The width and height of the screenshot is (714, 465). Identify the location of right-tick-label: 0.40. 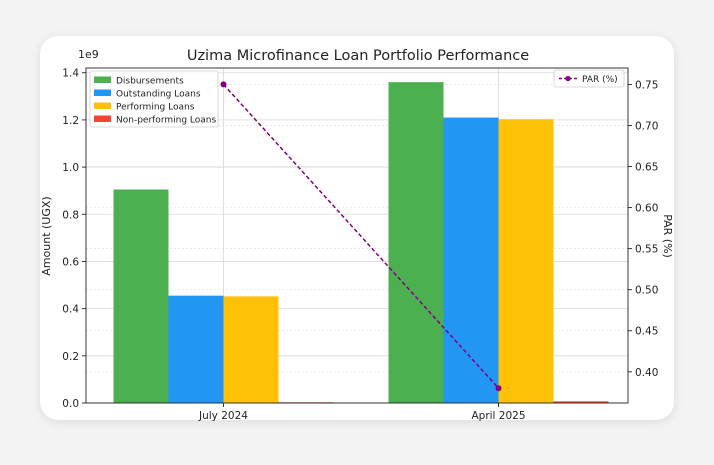
(646, 373).